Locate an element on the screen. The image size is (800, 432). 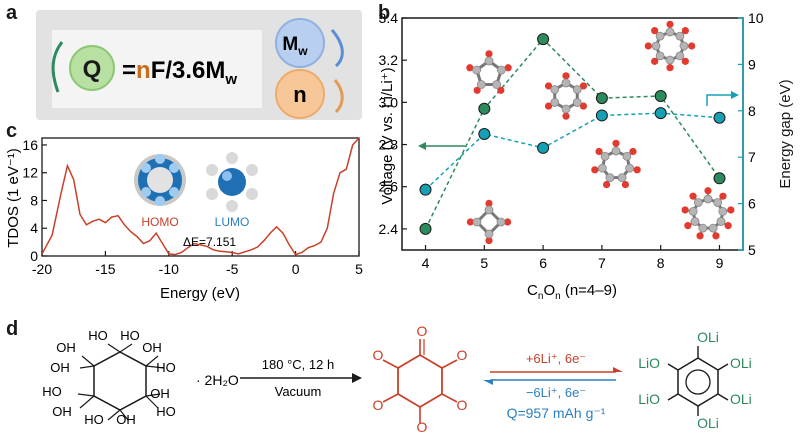
chart-b-ytick-label: 3.4 is located at coordinates (389, 18).